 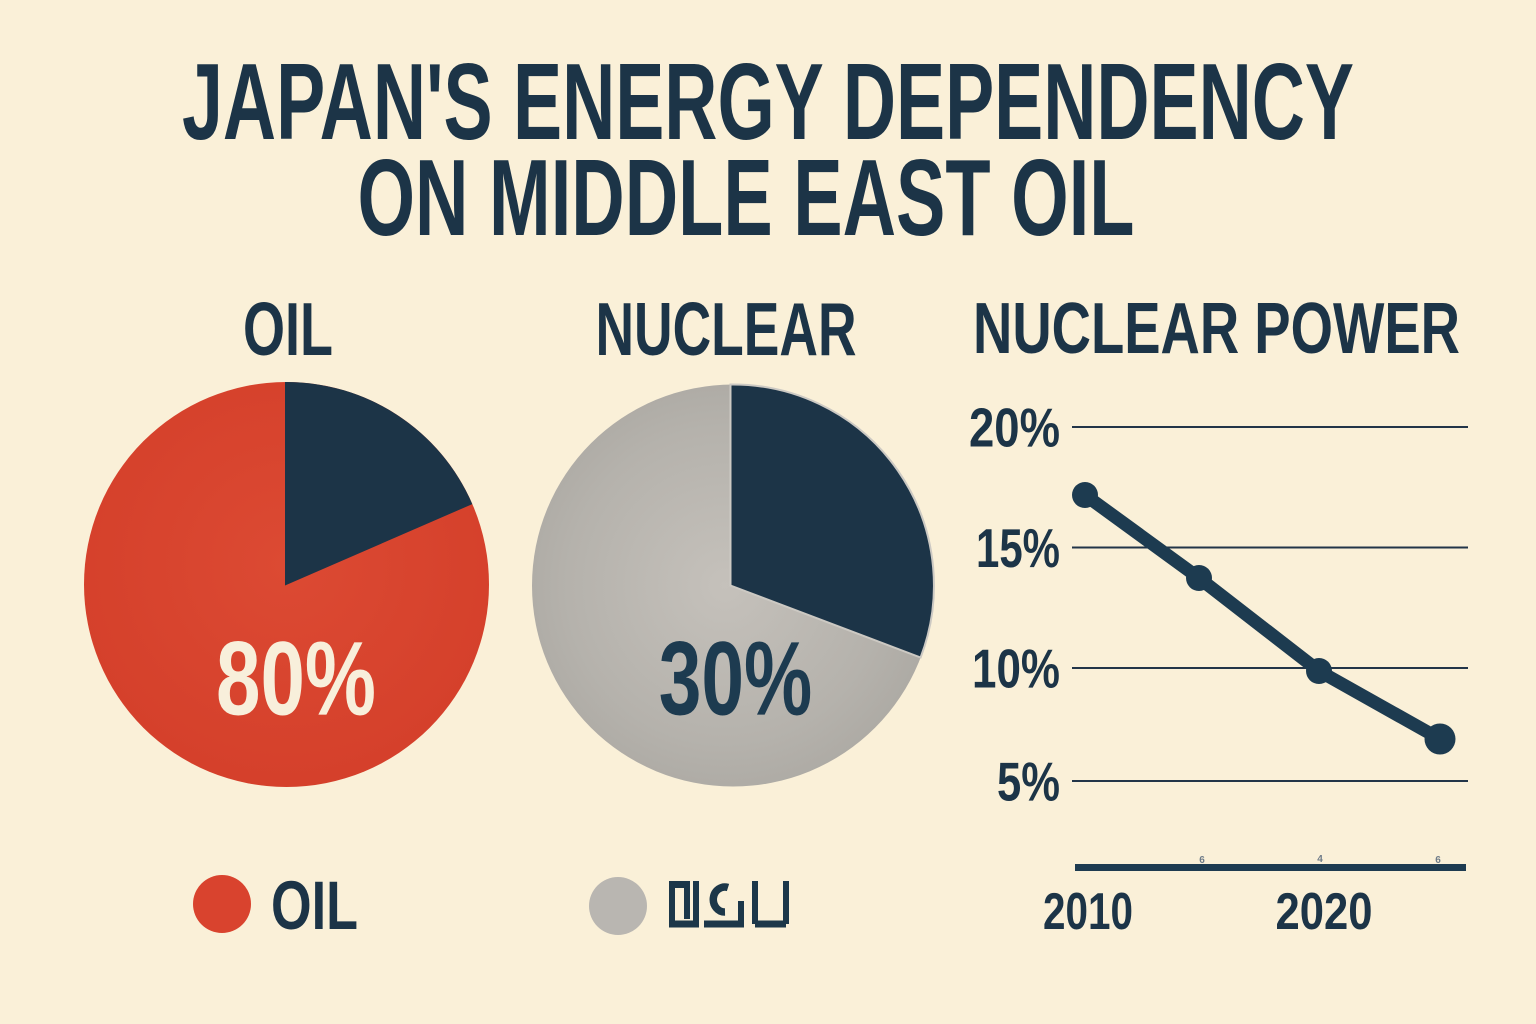 What do you see at coordinates (736, 679) in the screenshot?
I see `svg-text: 30%` at bounding box center [736, 679].